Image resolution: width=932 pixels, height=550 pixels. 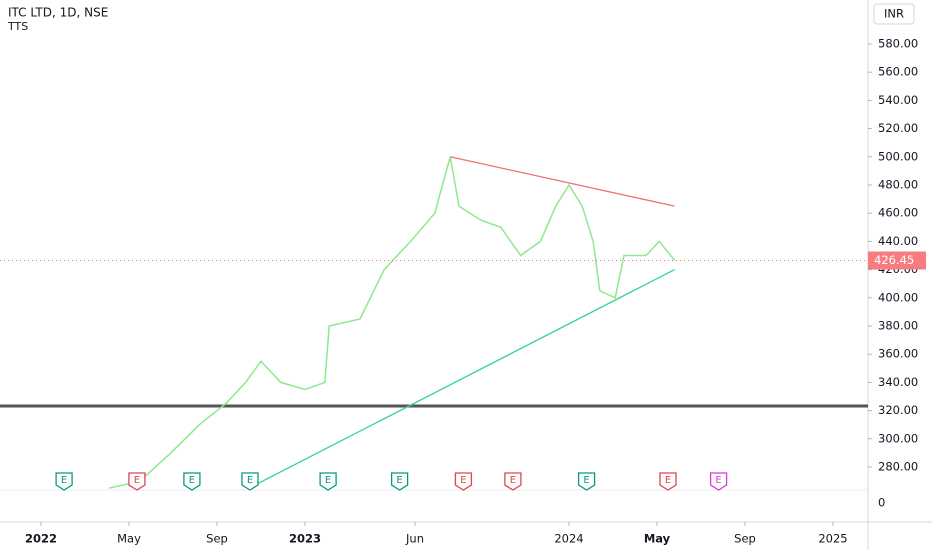 I want to click on indicator-axis-label: 0, so click(x=881, y=503).